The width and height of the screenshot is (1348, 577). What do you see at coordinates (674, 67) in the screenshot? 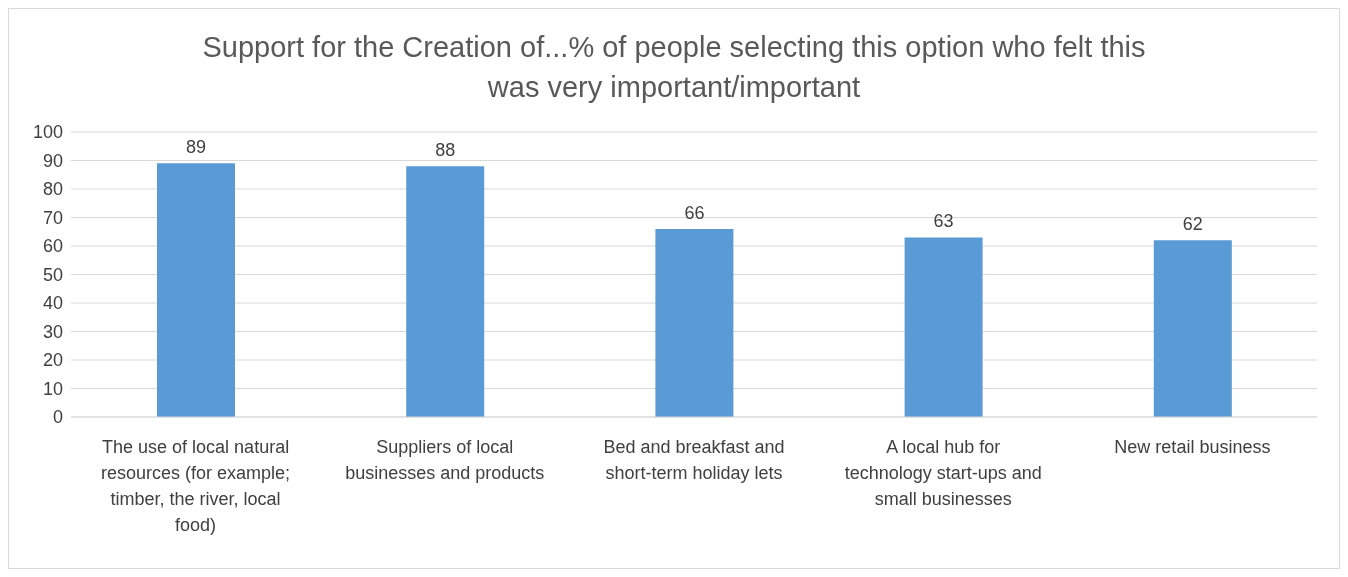
I see `chart-title: Support for the Creation of...% of people selecting this option who felt this was very important/important` at bounding box center [674, 67].